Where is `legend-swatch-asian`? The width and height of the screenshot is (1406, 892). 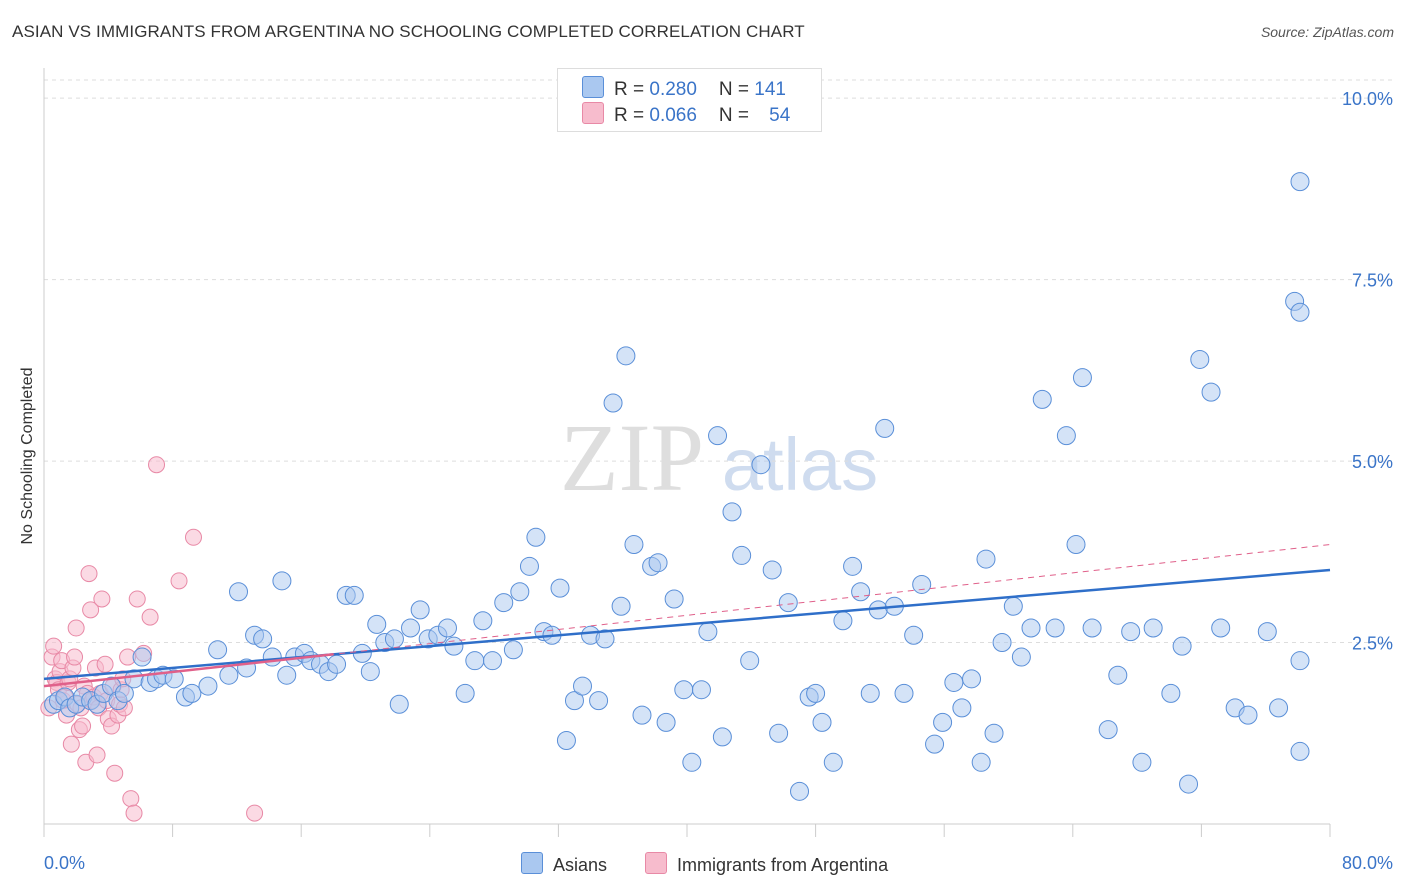
legend-swatch-asian is located at coordinates (593, 87).